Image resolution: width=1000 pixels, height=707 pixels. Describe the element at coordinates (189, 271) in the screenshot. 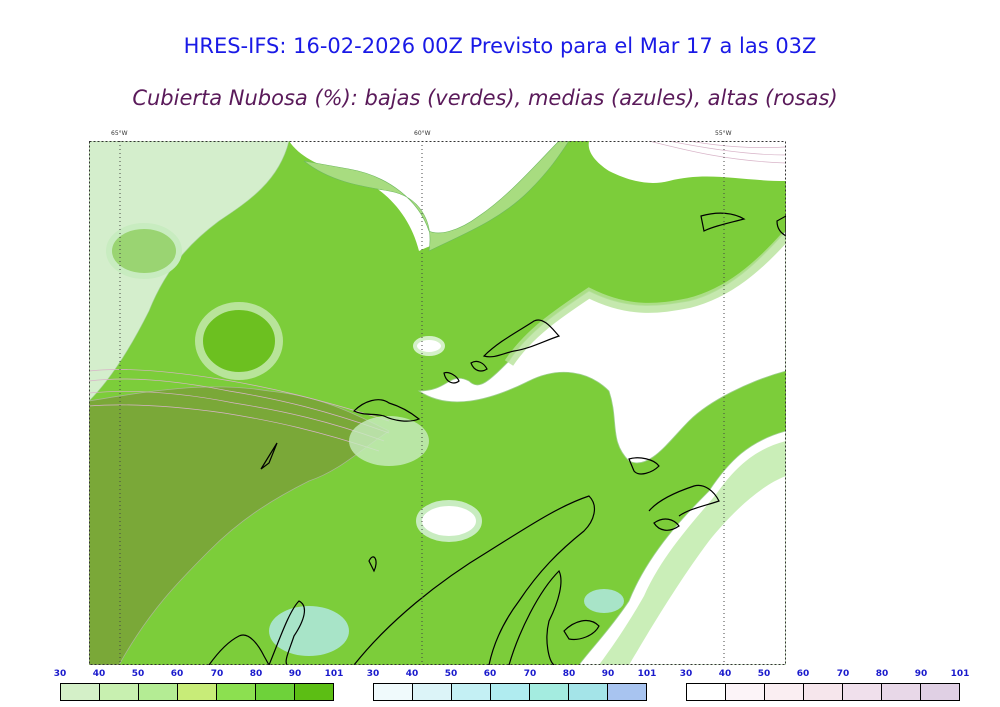

I see `pale-region-nw` at that location.